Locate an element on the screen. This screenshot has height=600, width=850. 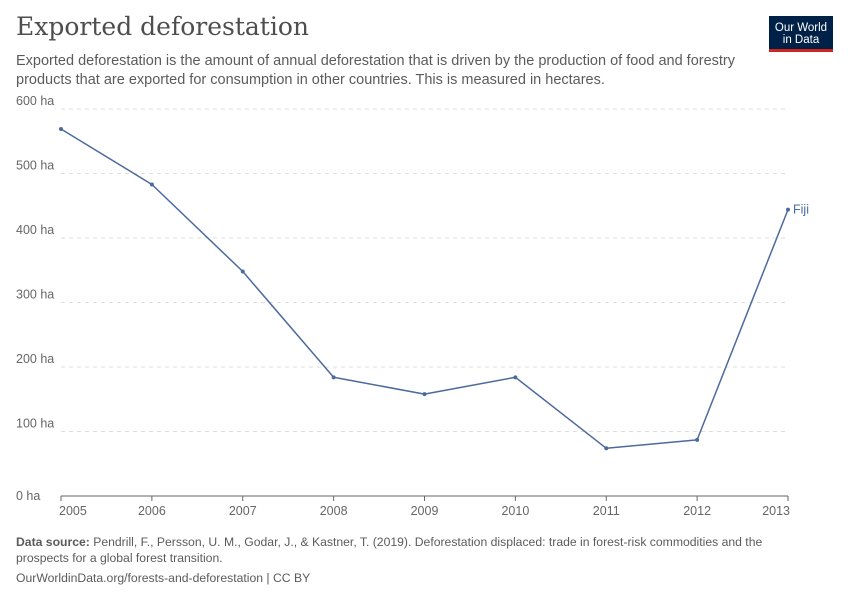
series-label: Fiji is located at coordinates (801, 210).